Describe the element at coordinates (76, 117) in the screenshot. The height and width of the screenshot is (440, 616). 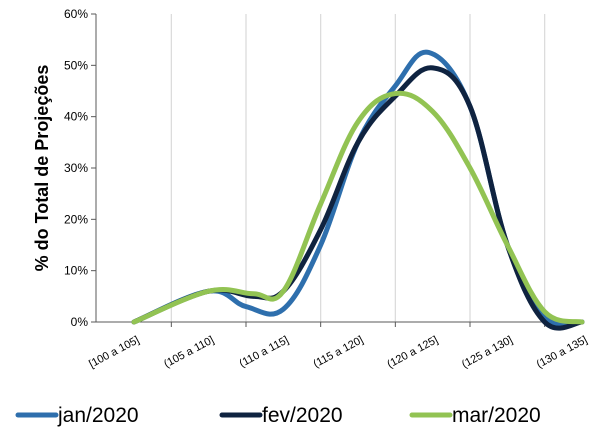
I see `y-tick-label: 40%` at that location.